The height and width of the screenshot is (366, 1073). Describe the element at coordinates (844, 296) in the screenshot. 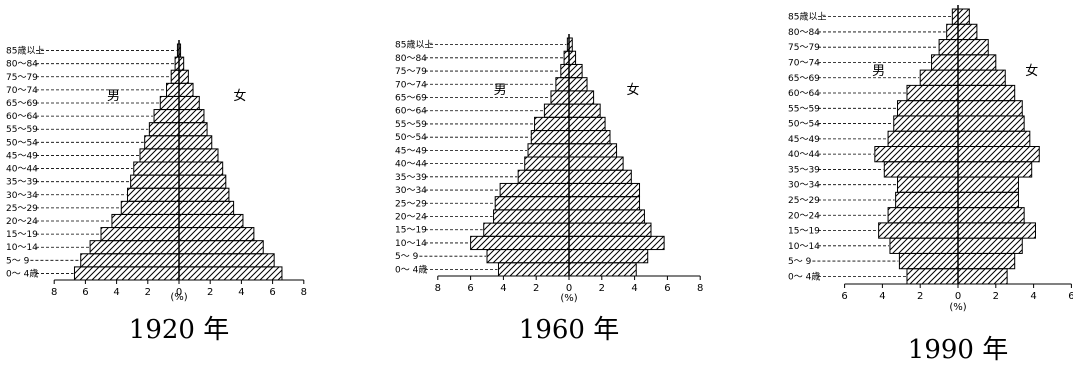

I see `x-tick-label: 6` at that location.